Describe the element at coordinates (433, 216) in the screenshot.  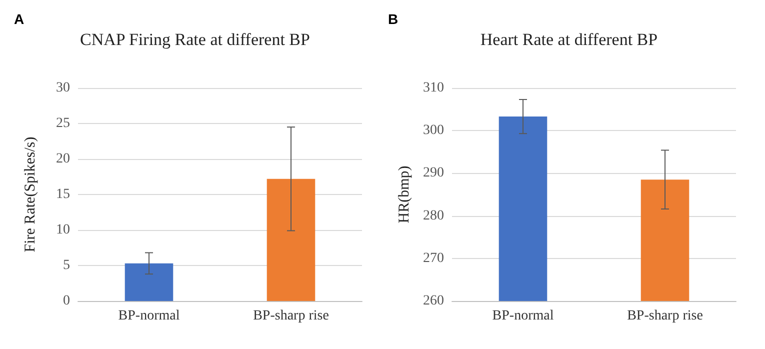
I see `y-tick-label: 280` at that location.